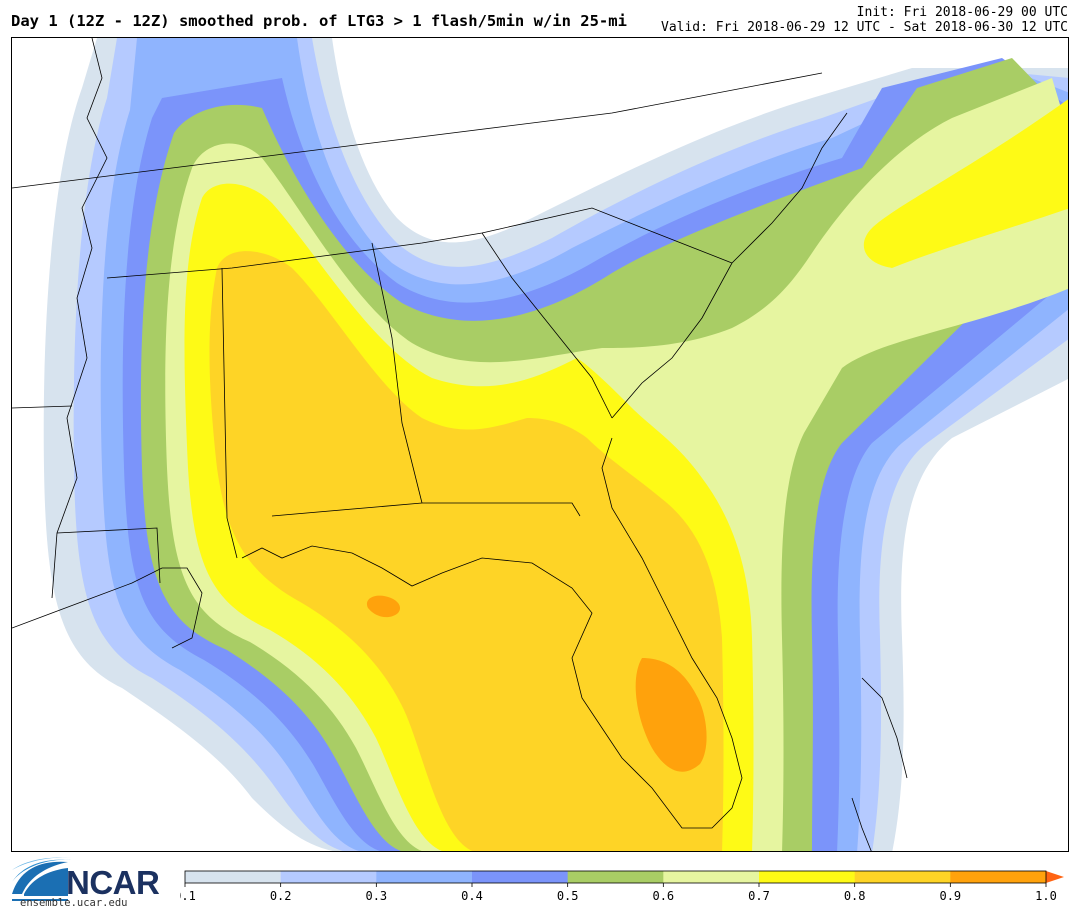 Image resolution: width=1080 pixels, height=915 pixels. What do you see at coordinates (74, 903) in the screenshot?
I see `ensemble-url: ensemble.ucar.edu` at bounding box center [74, 903].